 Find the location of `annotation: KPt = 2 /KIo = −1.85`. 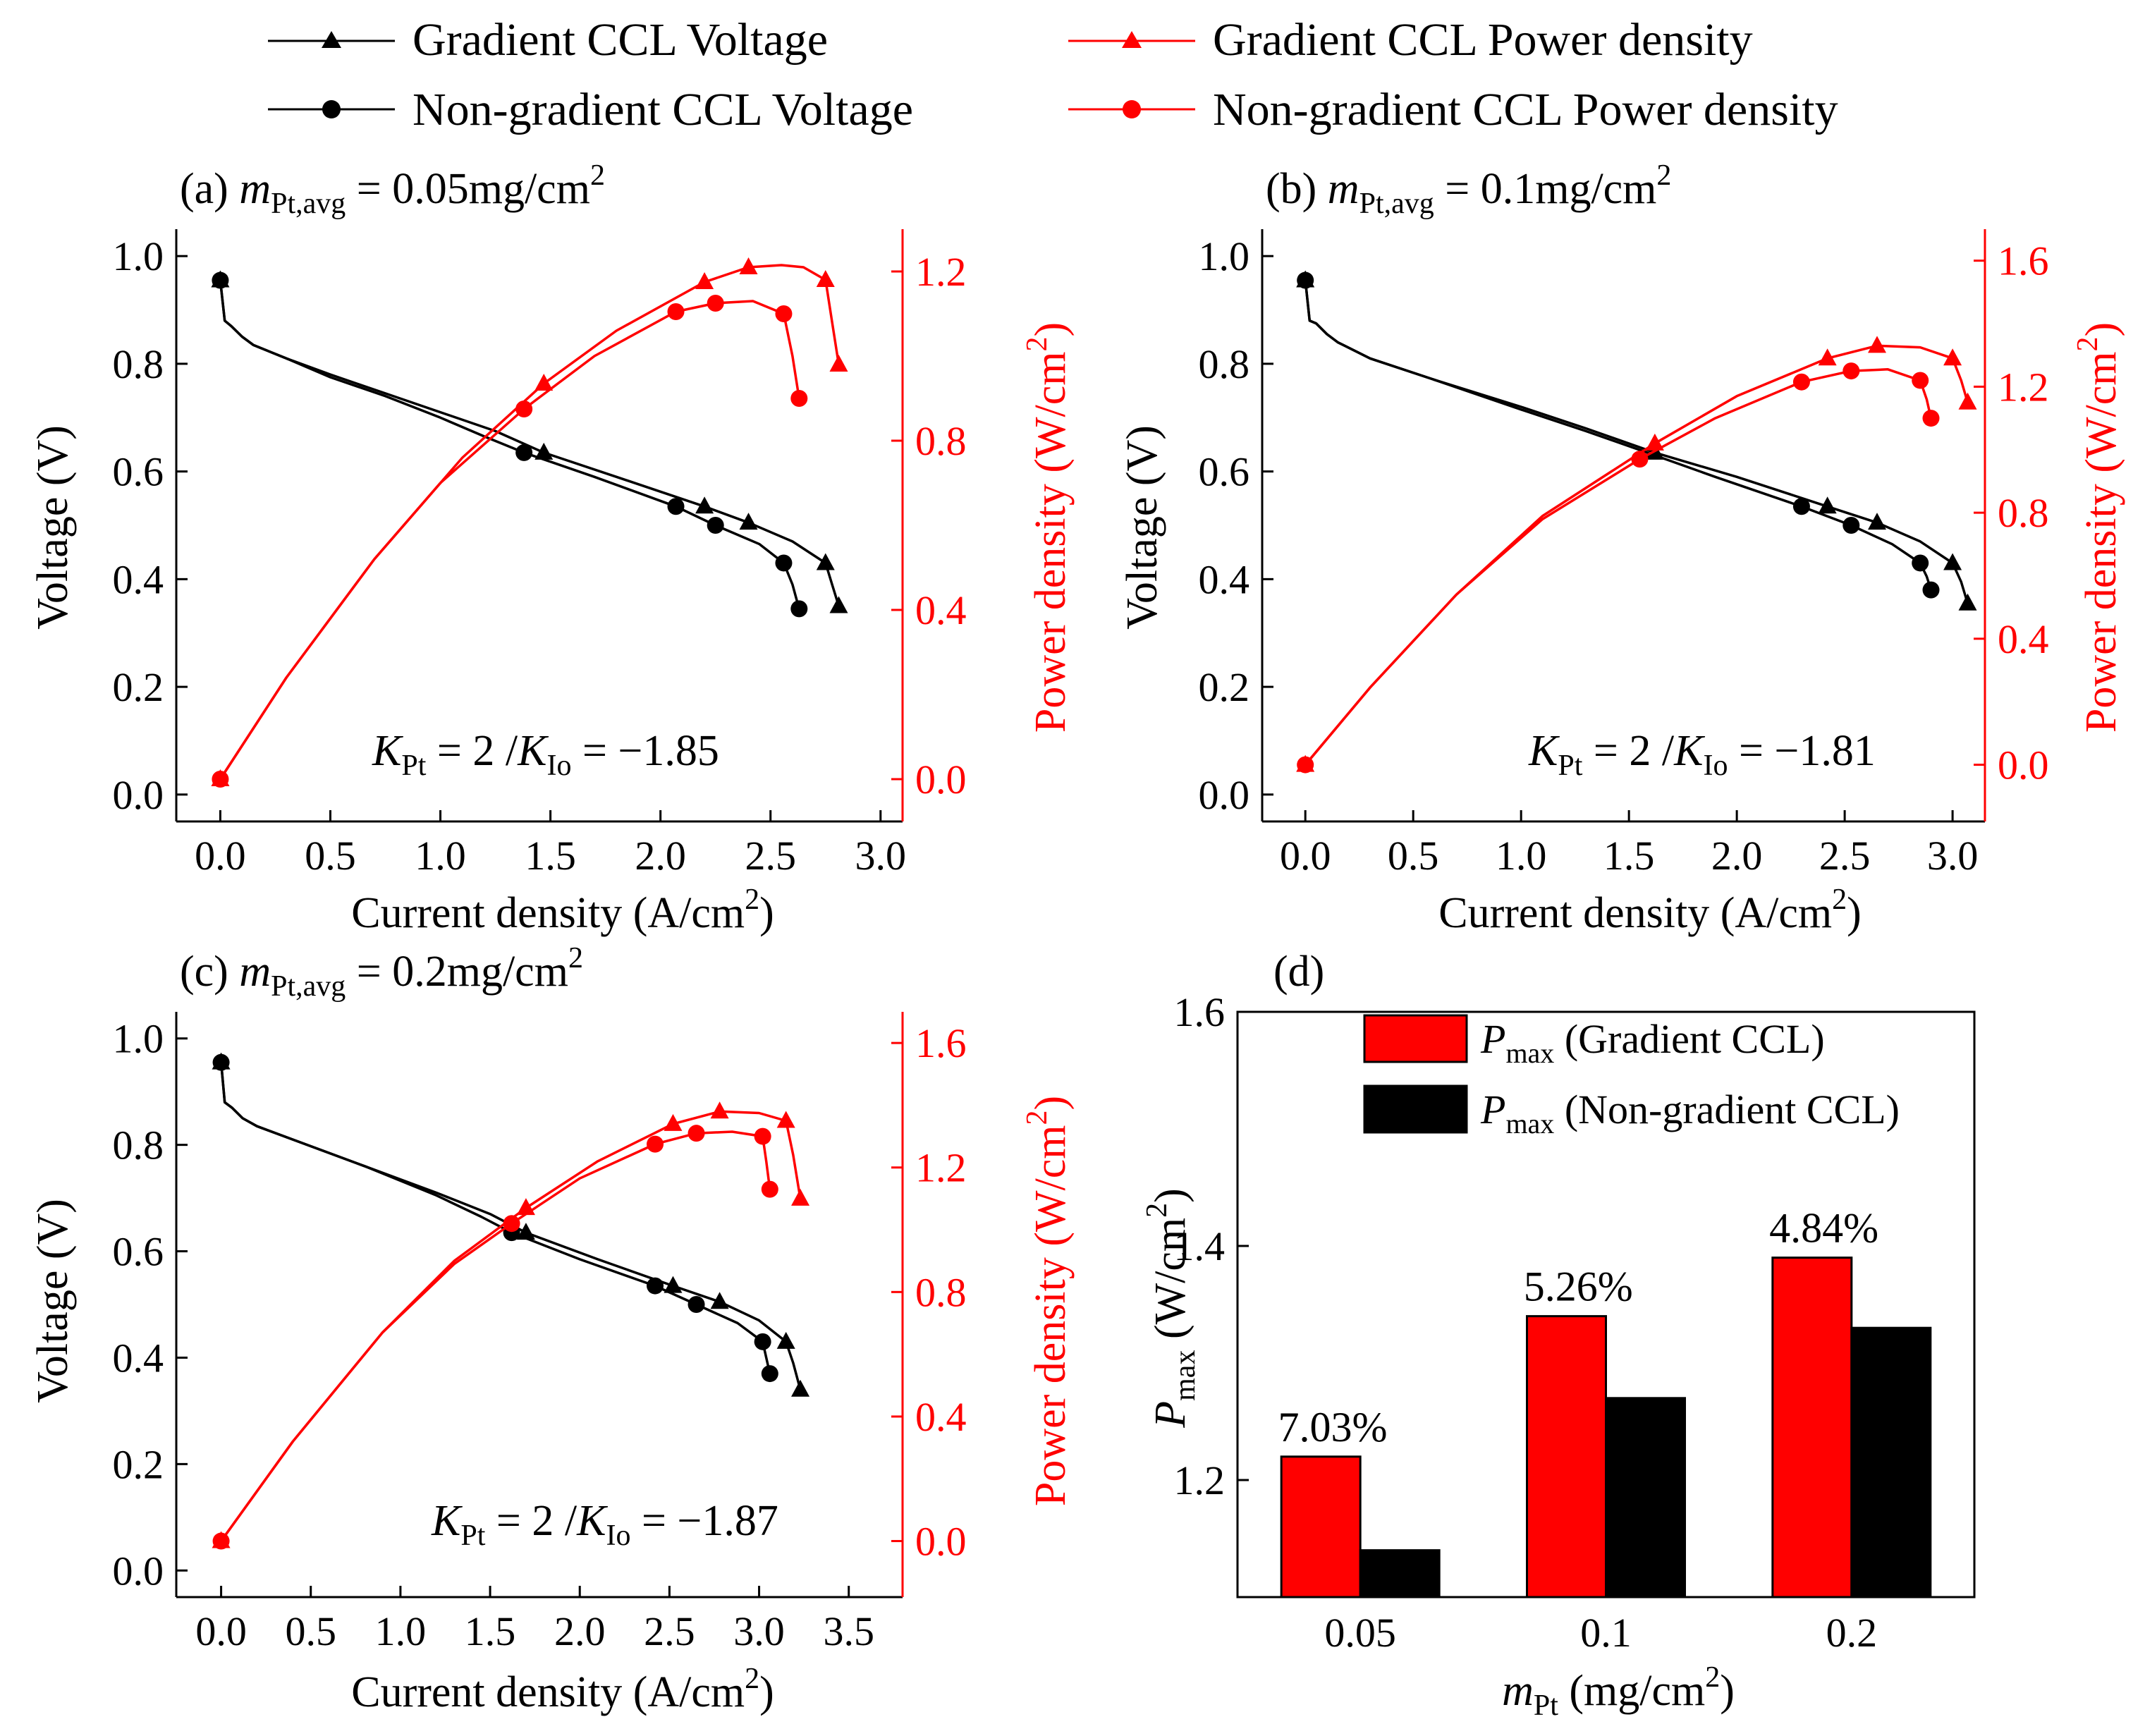

annotation: KPt = 2 /KIo = −1.85 is located at coordinates (545, 755).